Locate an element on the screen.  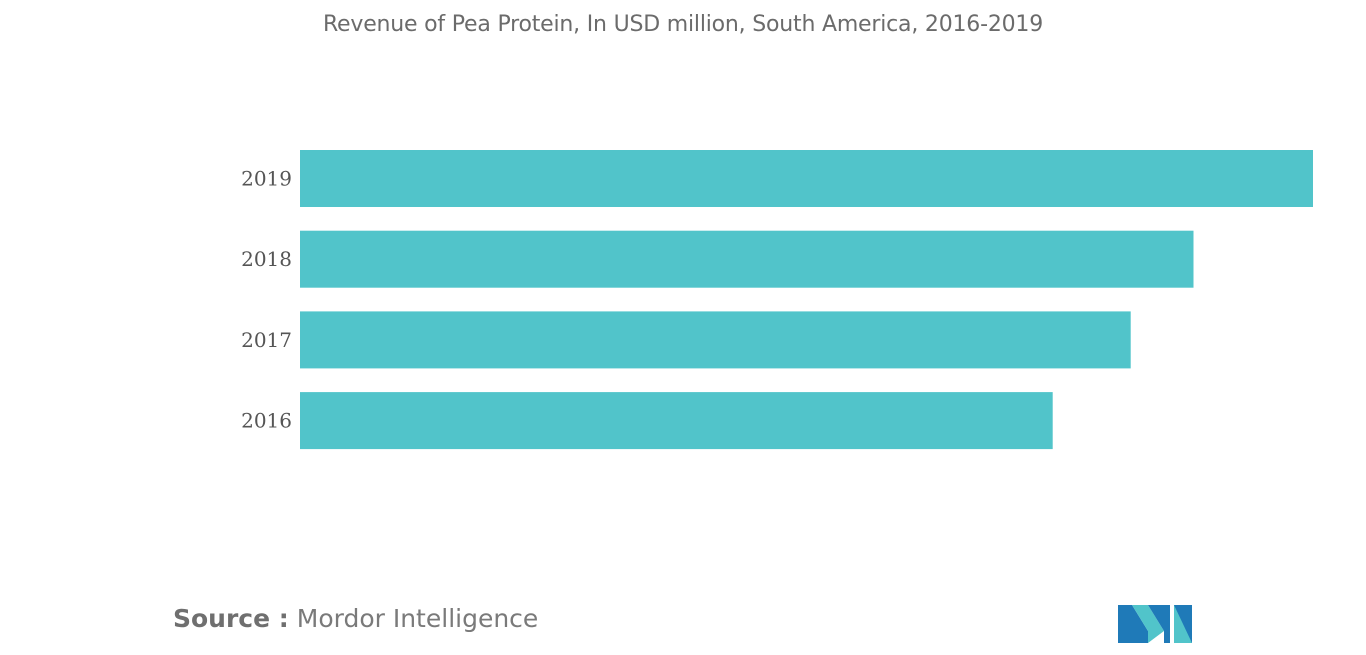
logo-shape-left is located at coordinates (1133, 624).